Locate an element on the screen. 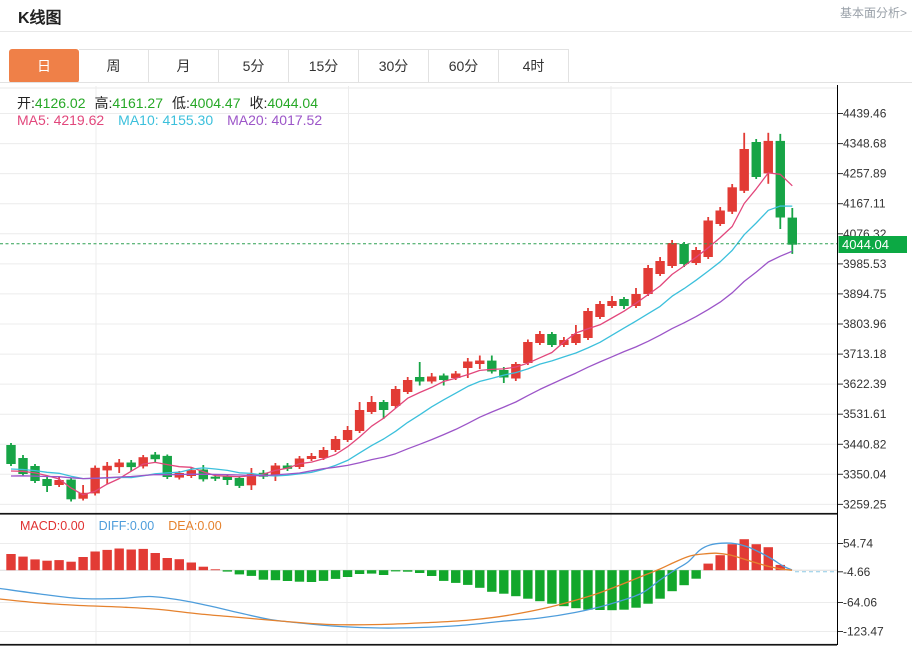  svg-text: 4439.46 is located at coordinates (865, 114).